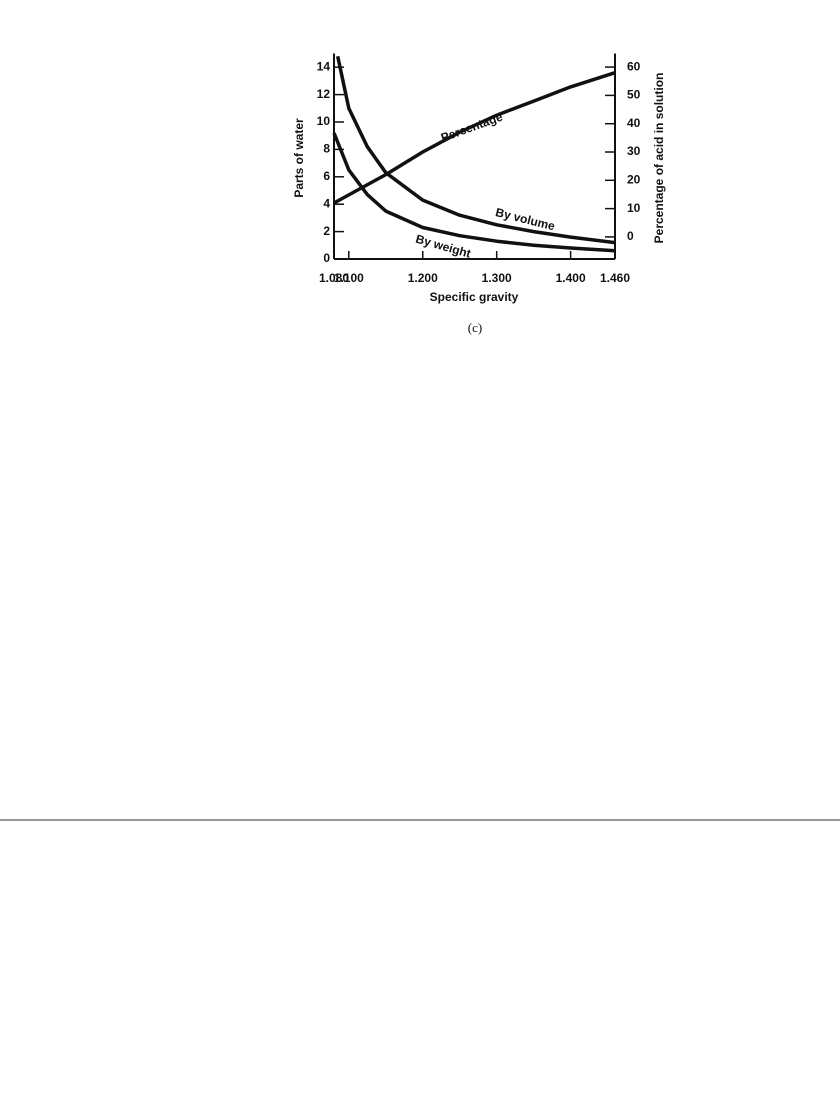 This screenshot has height=1100, width=840. Describe the element at coordinates (634, 123) in the screenshot. I see `y2-tick-label: 40` at that location.